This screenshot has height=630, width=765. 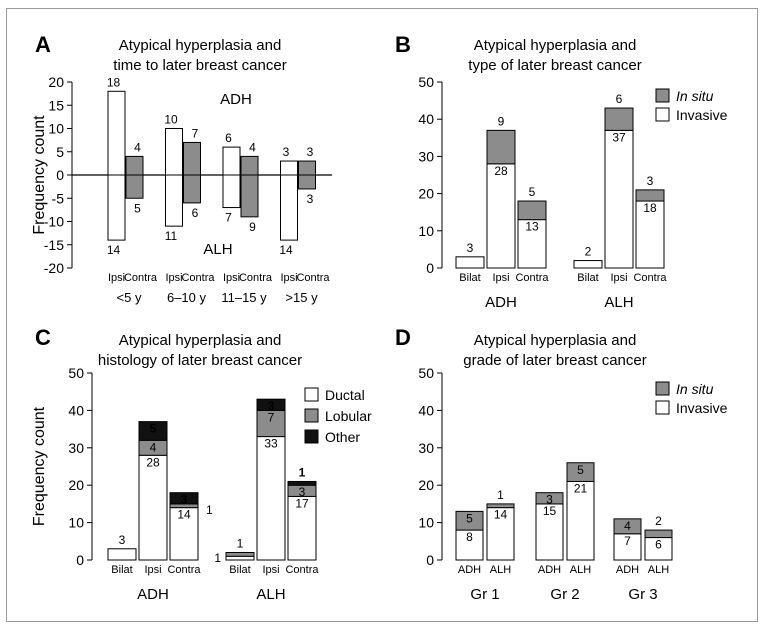 What do you see at coordinates (39, 175) in the screenshot?
I see `y-axis-label-A: Frequency count` at bounding box center [39, 175].